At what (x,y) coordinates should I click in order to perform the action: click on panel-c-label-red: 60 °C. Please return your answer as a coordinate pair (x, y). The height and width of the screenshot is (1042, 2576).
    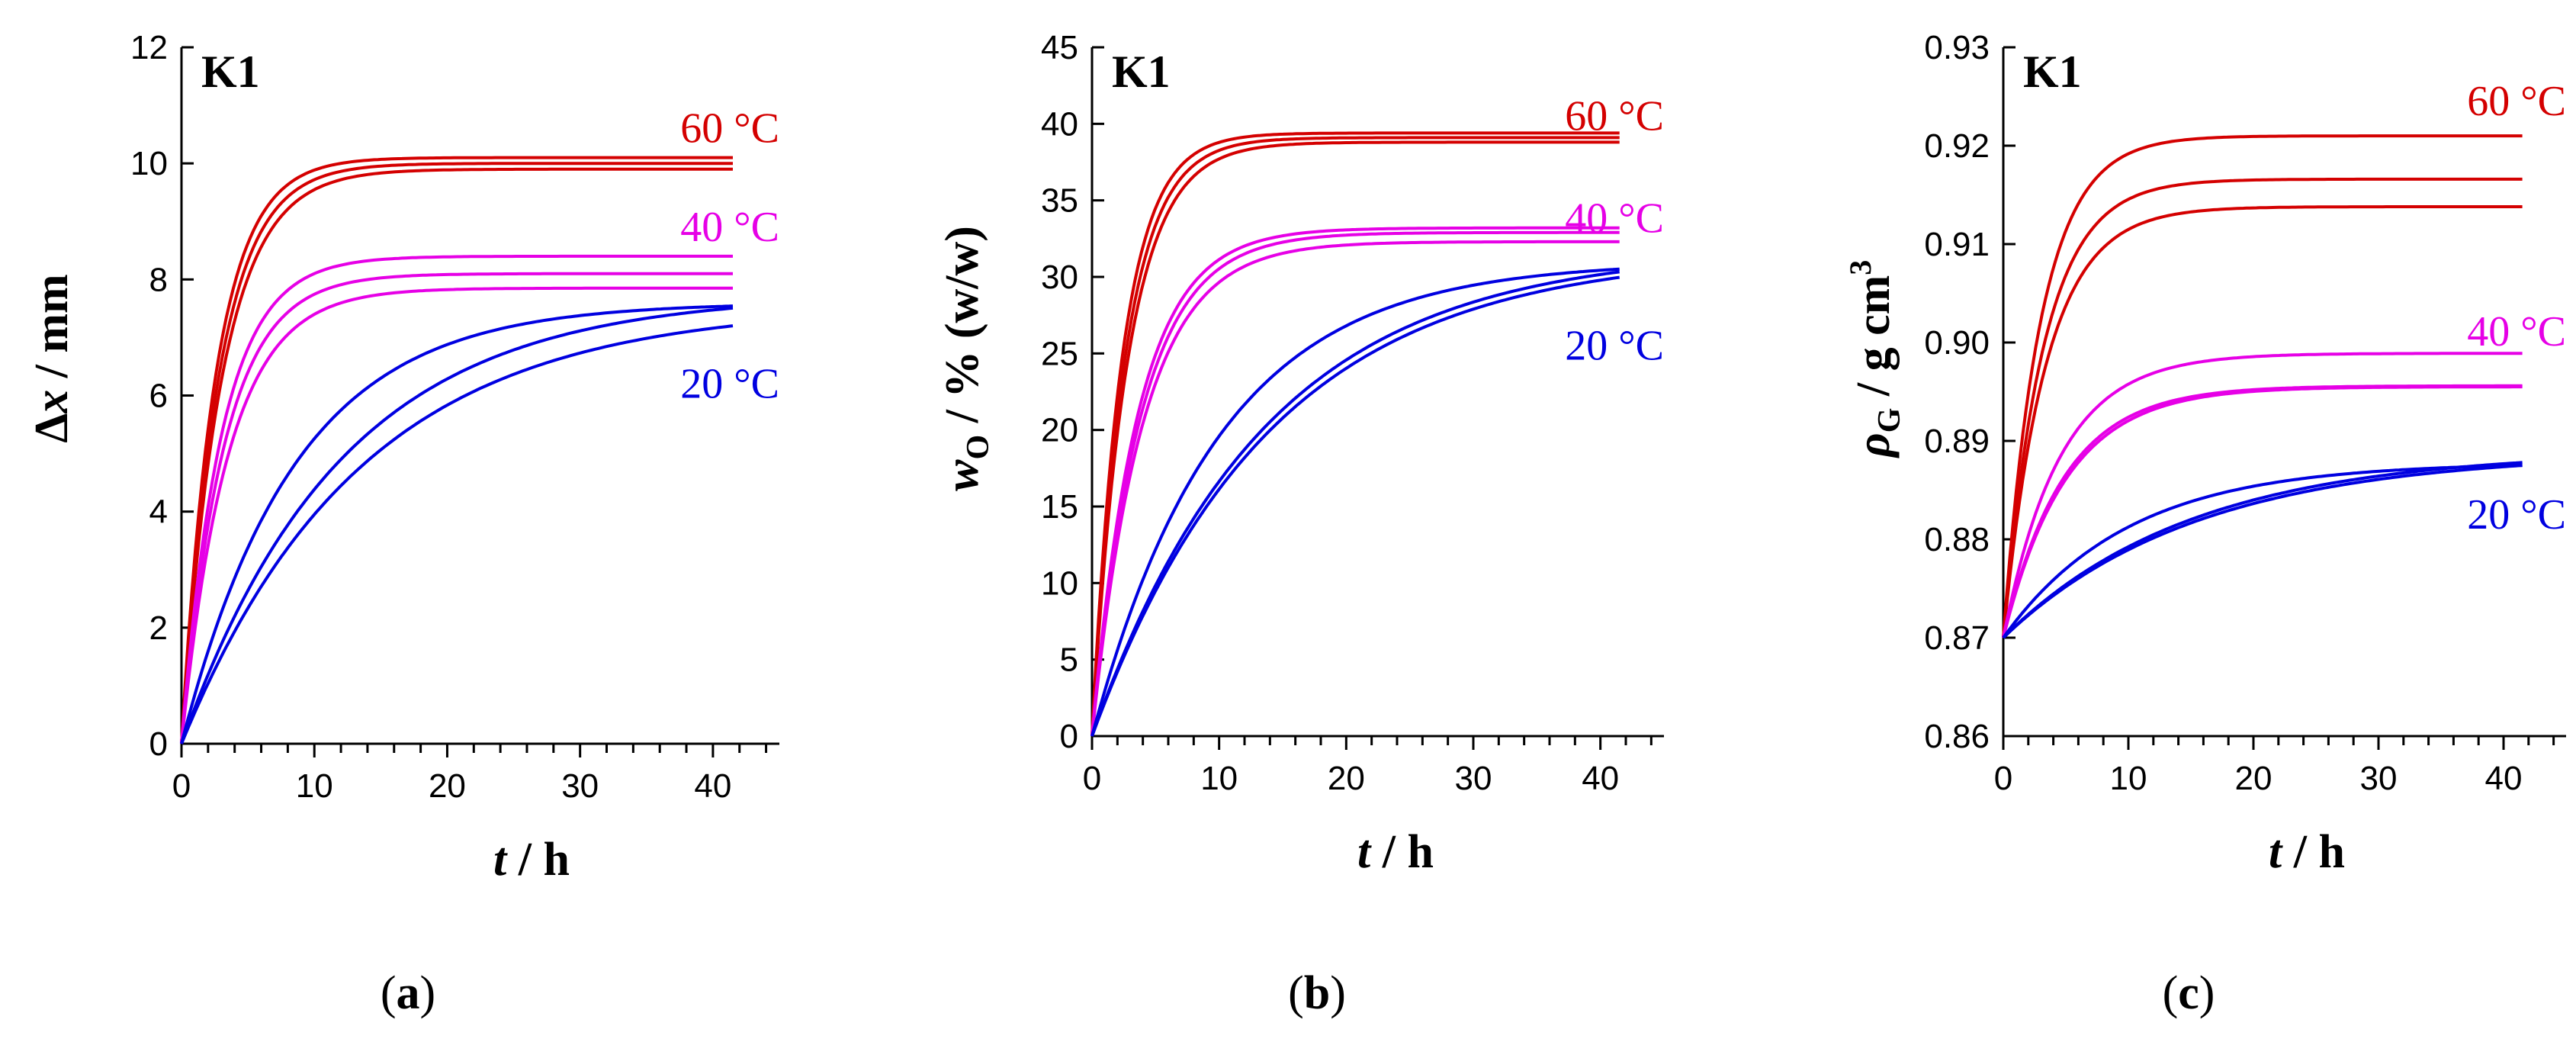
    Looking at the image, I should click on (2516, 101).